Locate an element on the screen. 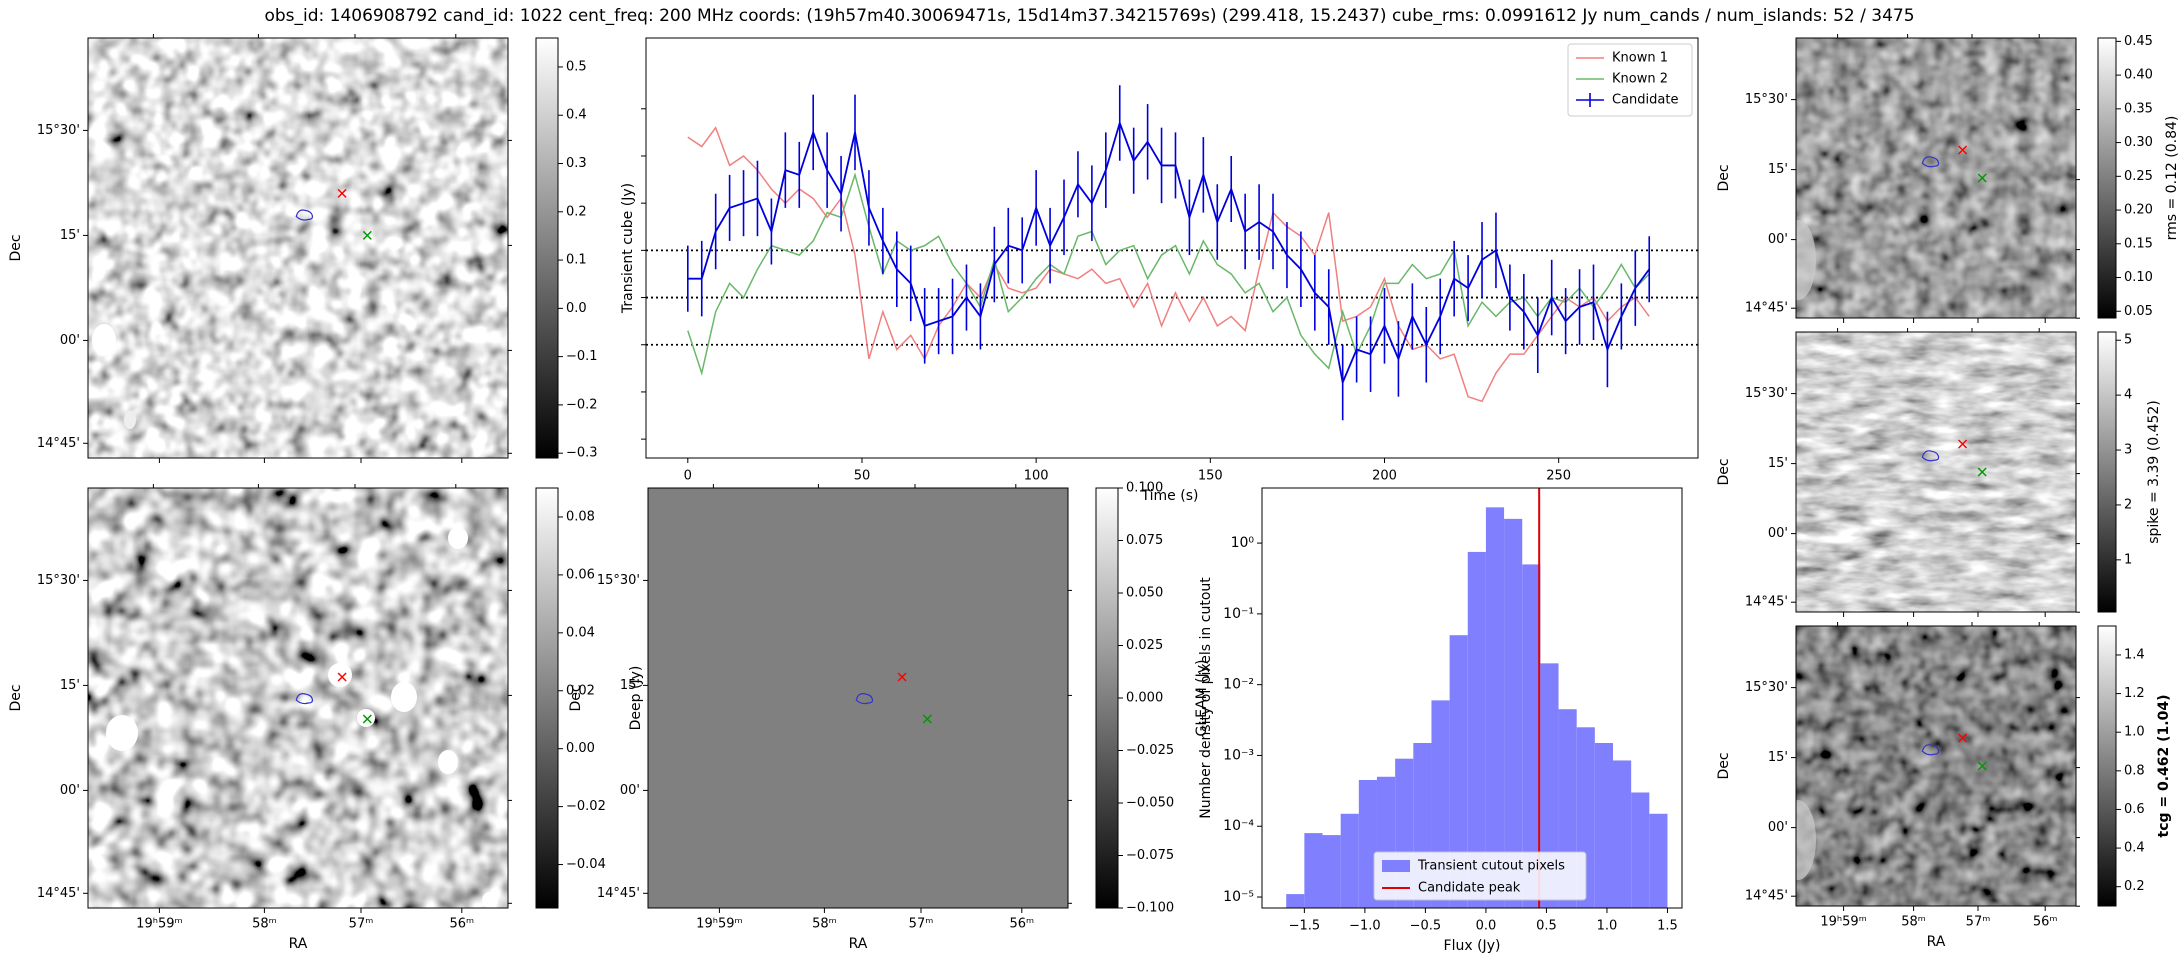 The width and height of the screenshot is (2179, 960). legend-label: Known 1 is located at coordinates (1640, 58).